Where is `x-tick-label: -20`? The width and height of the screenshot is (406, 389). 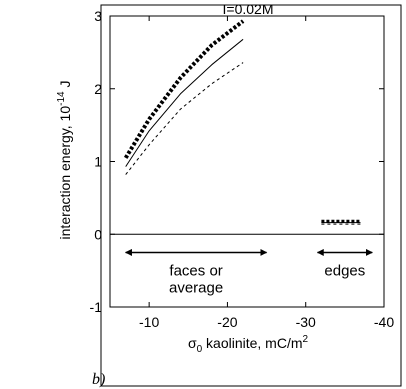
x-tick-label: -20 is located at coordinates (227, 322).